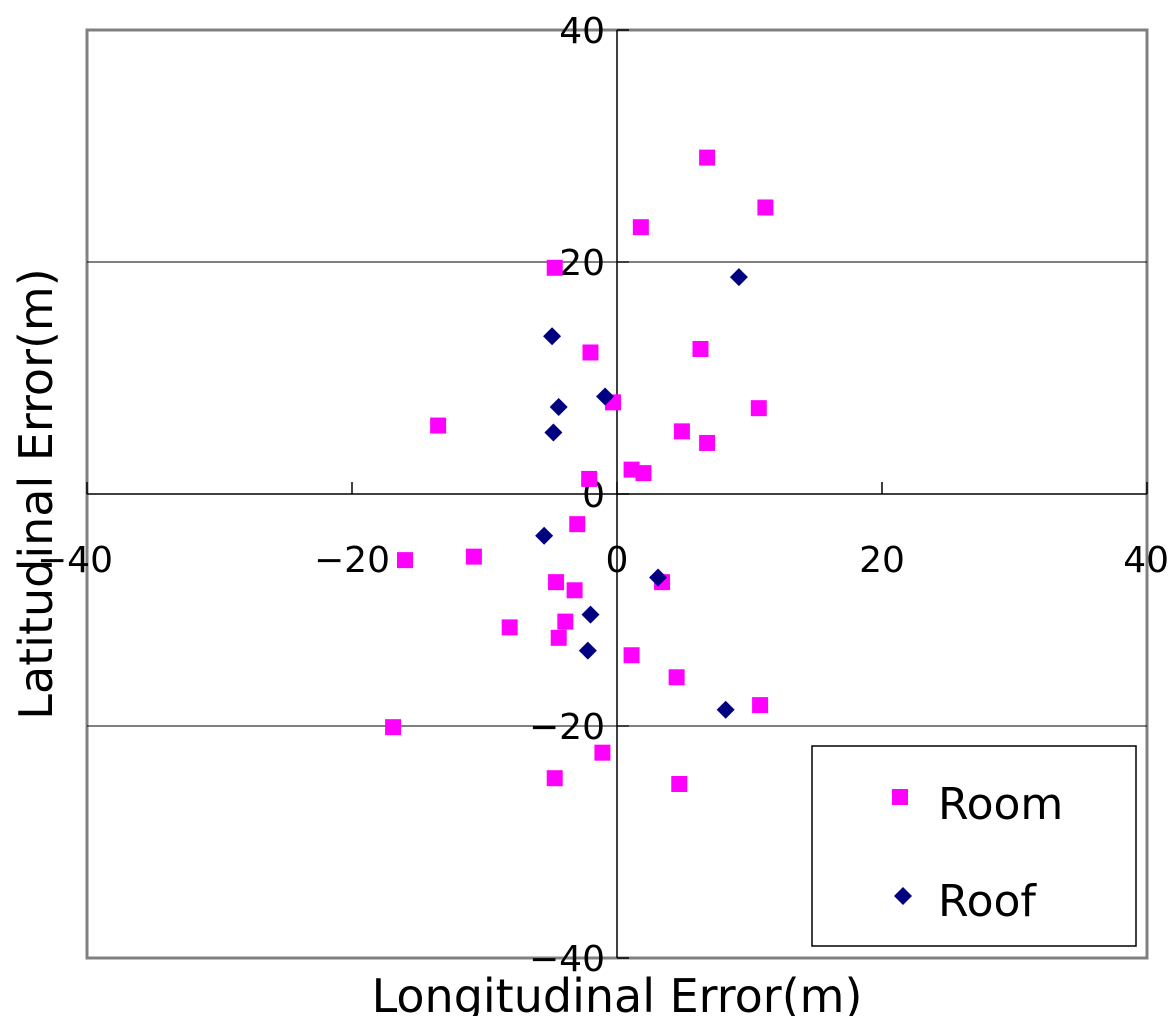 This screenshot has height=1016, width=1170. What do you see at coordinates (352, 560) in the screenshot?
I see `x-tick-label: −20` at bounding box center [352, 560].